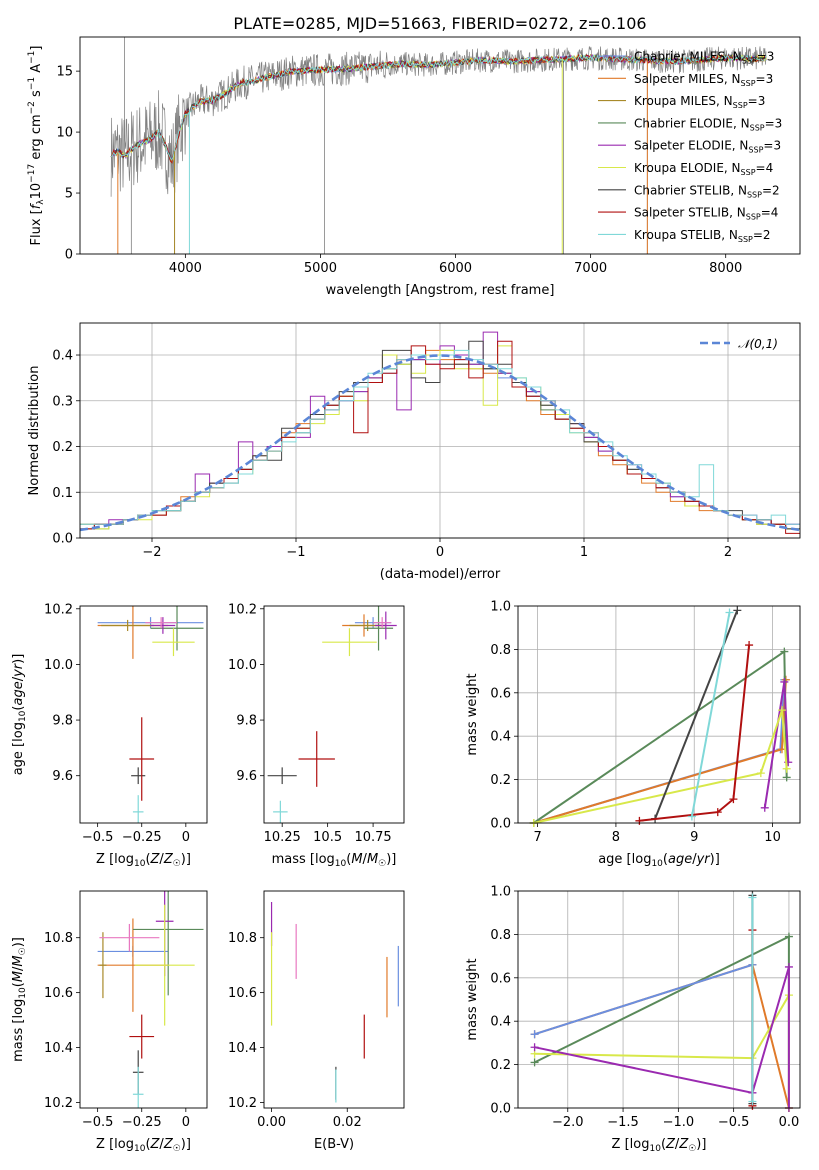 The width and height of the screenshot is (819, 1170). Describe the element at coordinates (472, 999) in the screenshot. I see `weight_vs_Z-ylabel: mass weight` at that location.